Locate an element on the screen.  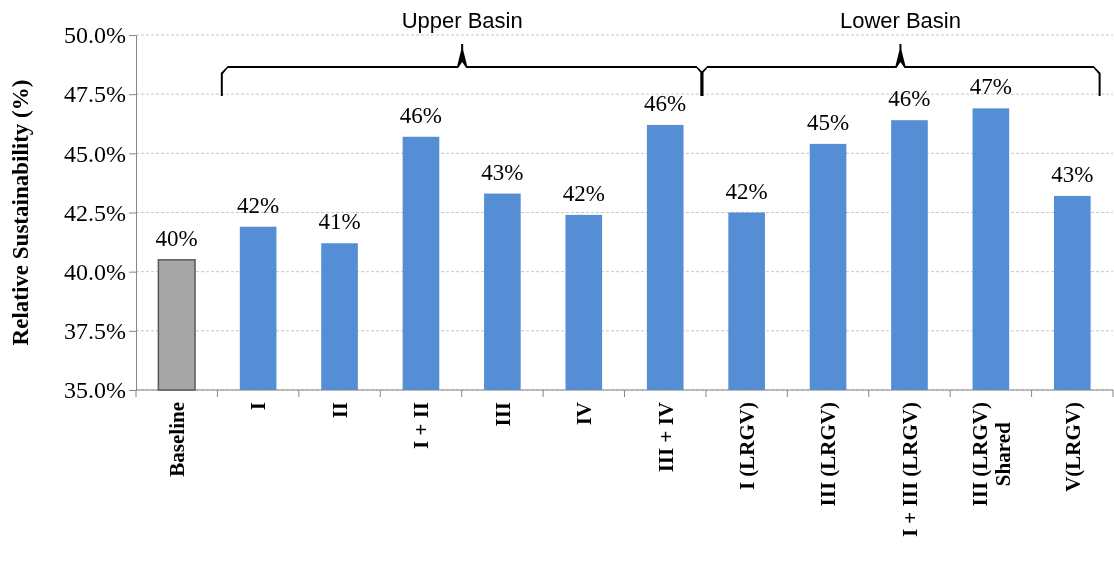
x-tick-label: I + III (LRGV) is located at coordinates (909, 470).